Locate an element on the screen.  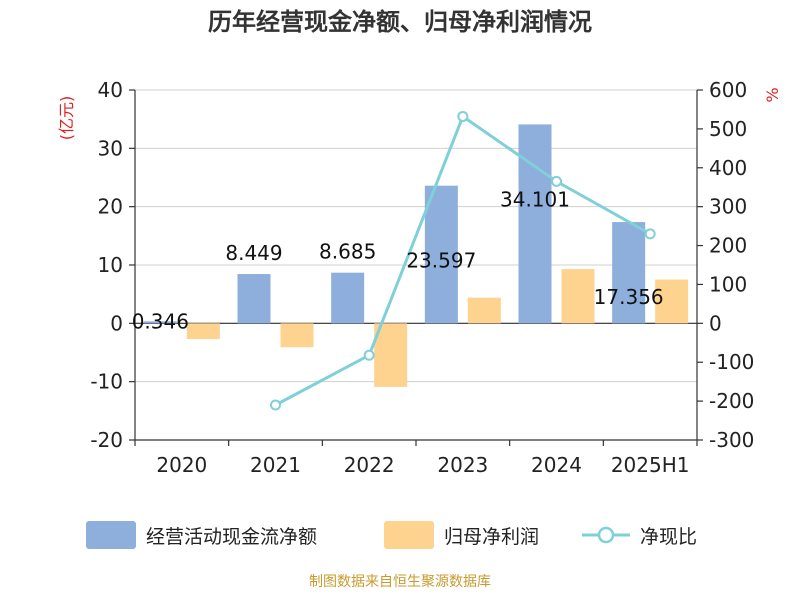
x-tick-label-3: 2023 is located at coordinates (462, 465).